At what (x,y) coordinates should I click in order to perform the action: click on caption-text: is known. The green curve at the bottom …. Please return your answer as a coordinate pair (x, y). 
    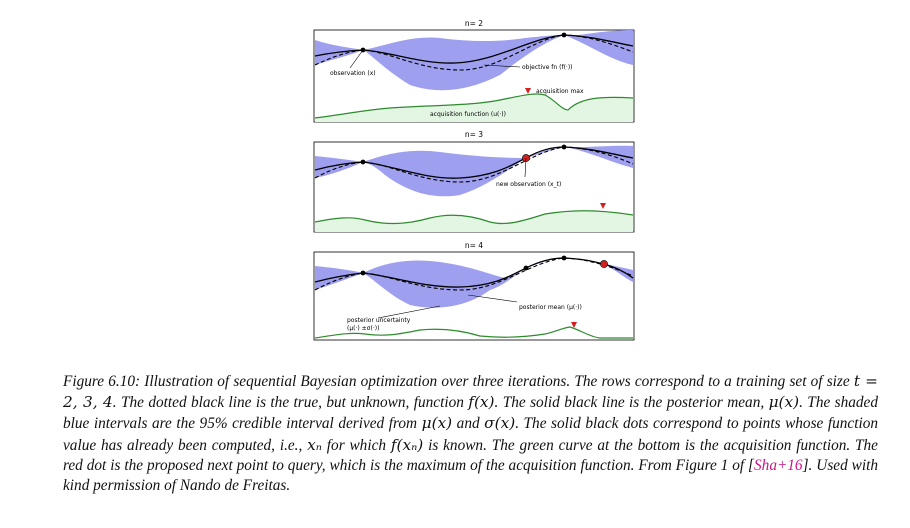
    Looking at the image, I should click on (470, 455).